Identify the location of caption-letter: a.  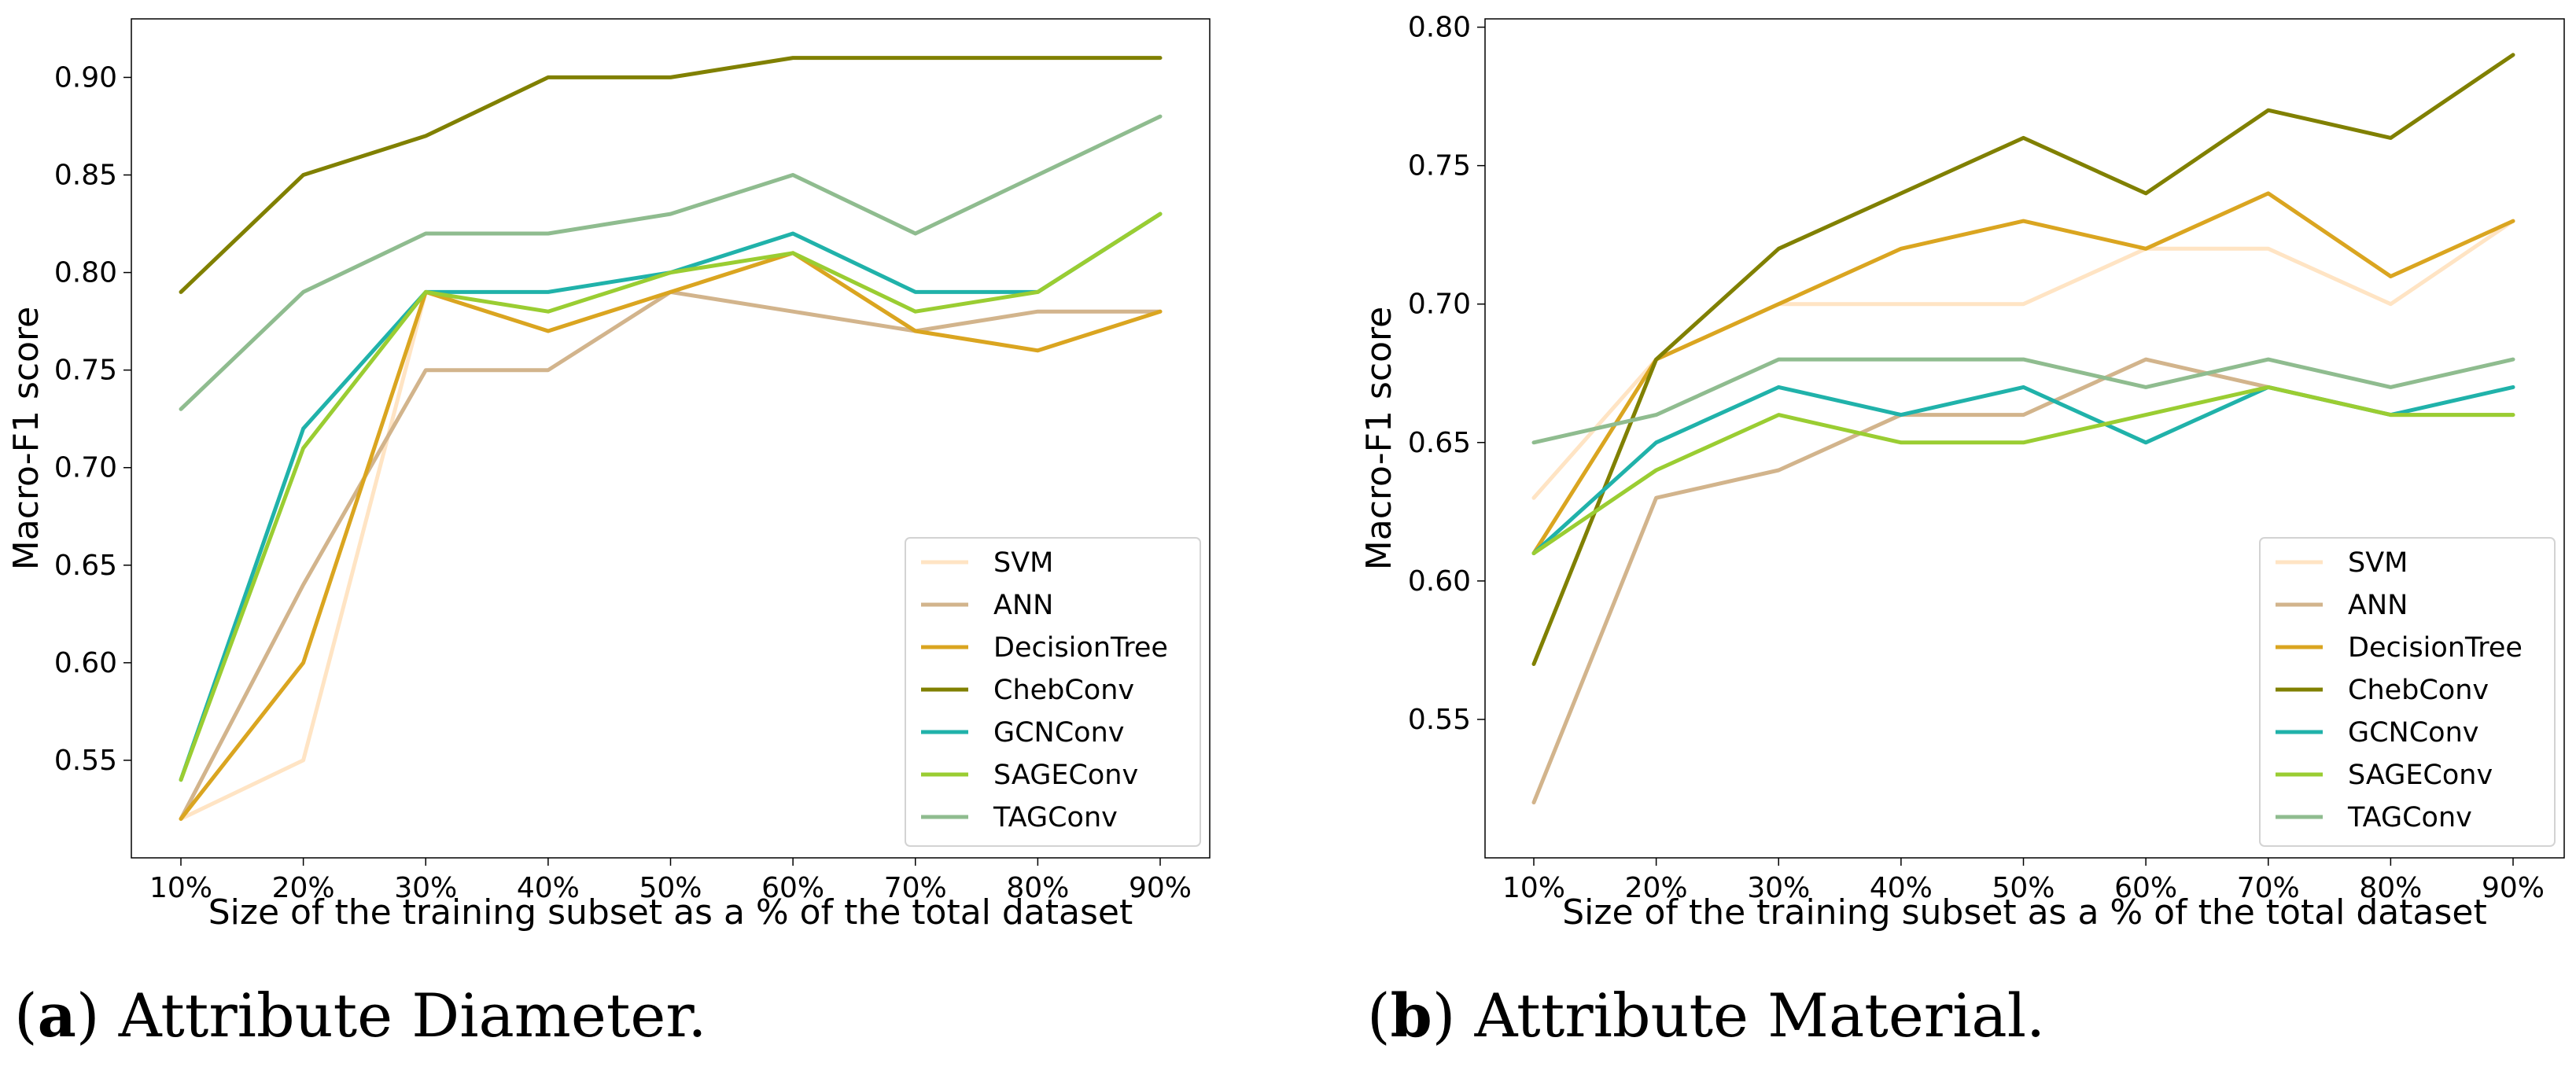
(57, 1016).